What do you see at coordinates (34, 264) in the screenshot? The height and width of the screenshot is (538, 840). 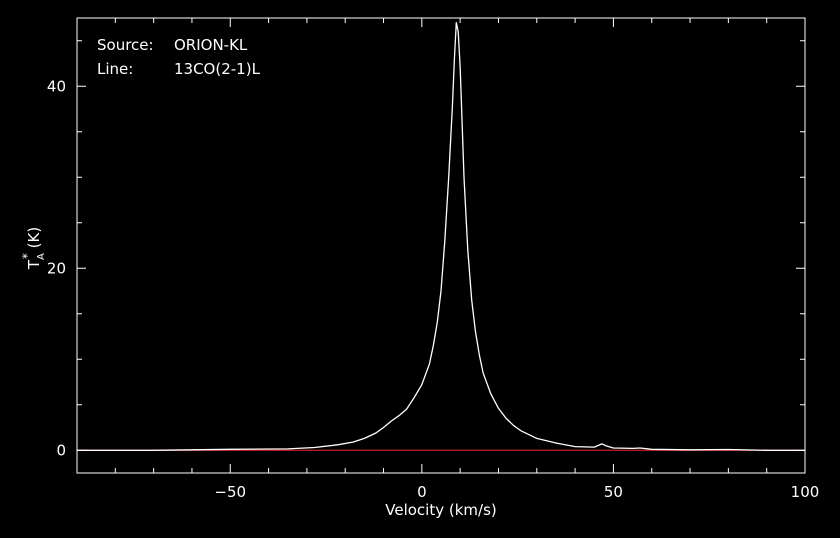 I see `y-axis-label-main: T` at bounding box center [34, 264].